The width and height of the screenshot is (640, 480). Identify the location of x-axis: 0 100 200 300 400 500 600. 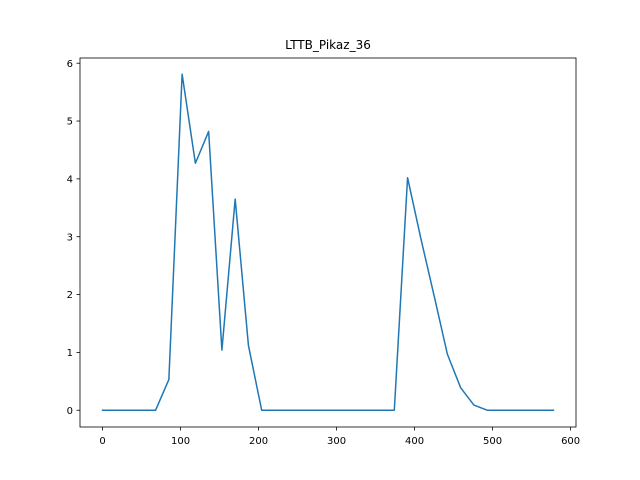
(339, 437).